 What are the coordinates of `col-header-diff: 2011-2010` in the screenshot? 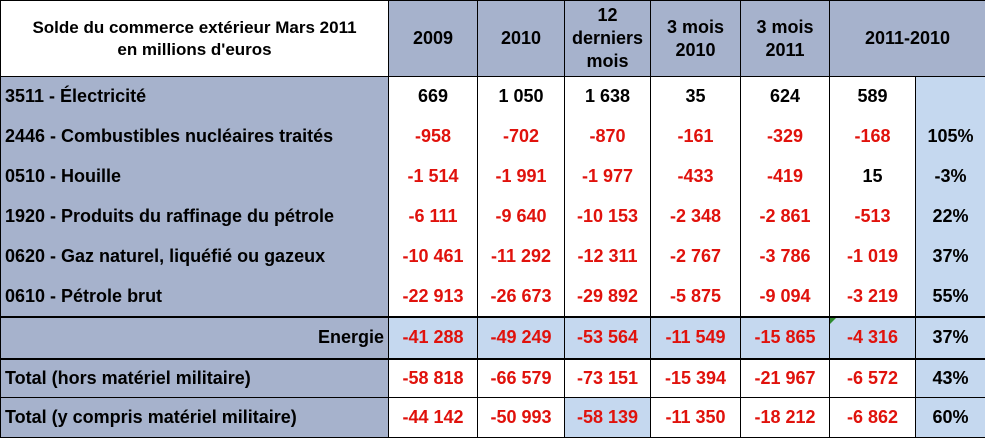 It's located at (907, 39).